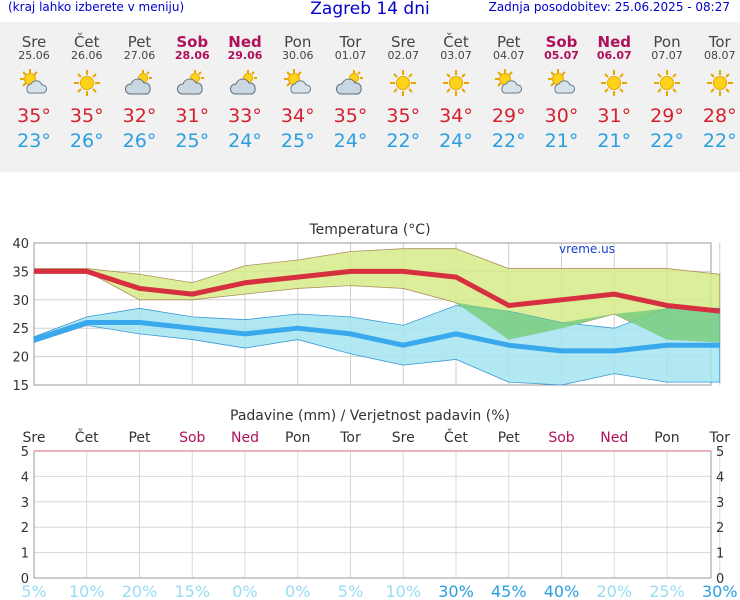 The height and width of the screenshot is (600, 740). I want to click on day-column: Pon 07.07 29° 22°, so click(667, 87).